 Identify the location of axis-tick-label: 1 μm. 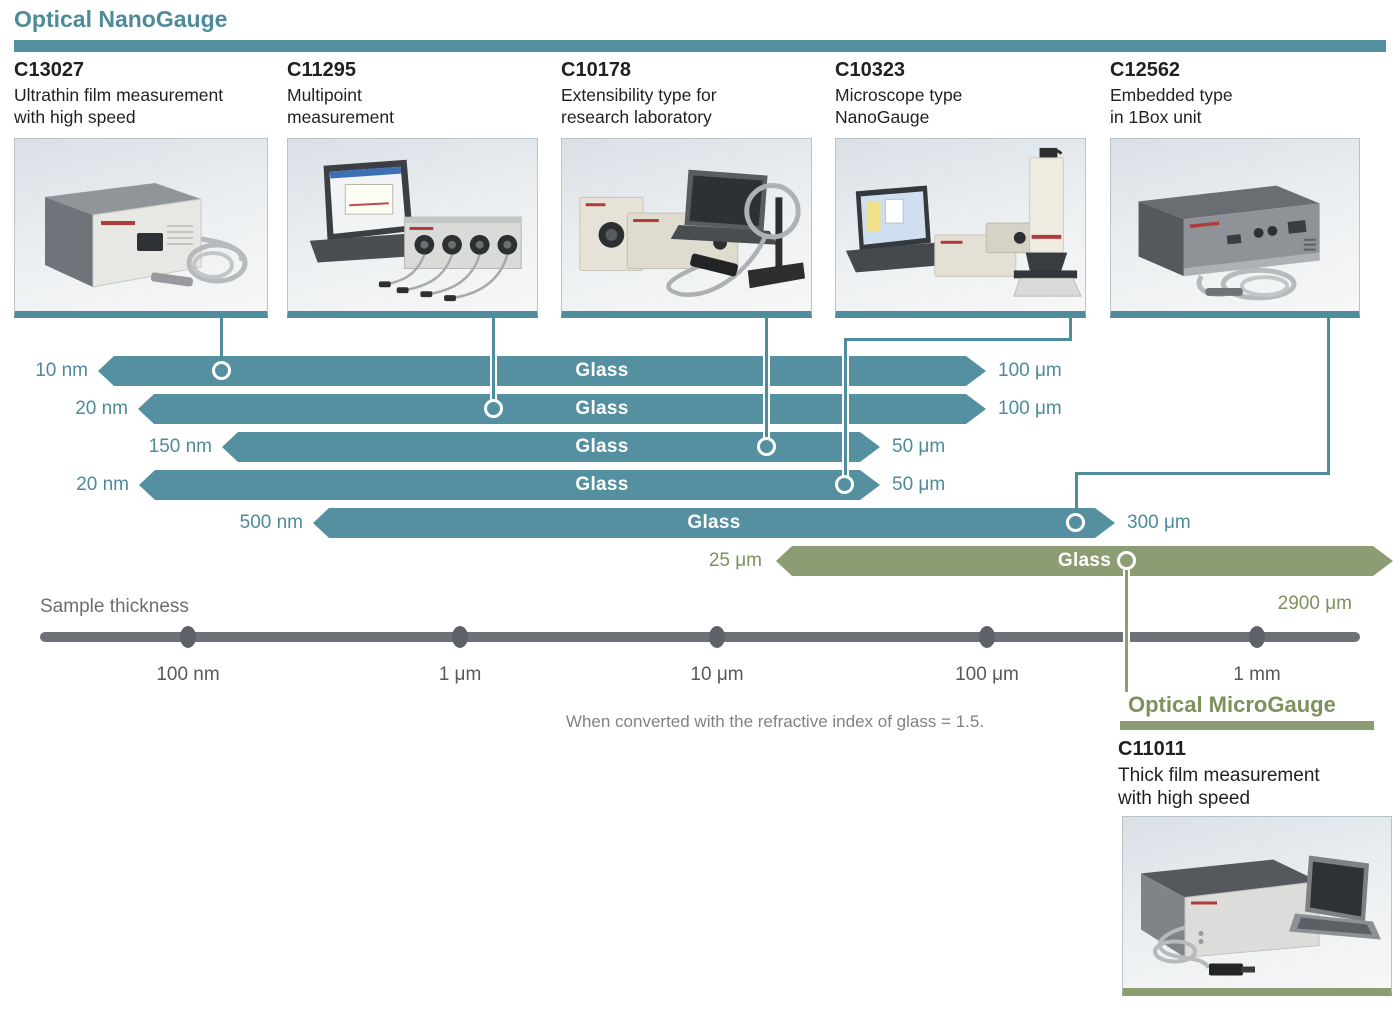
(460, 674).